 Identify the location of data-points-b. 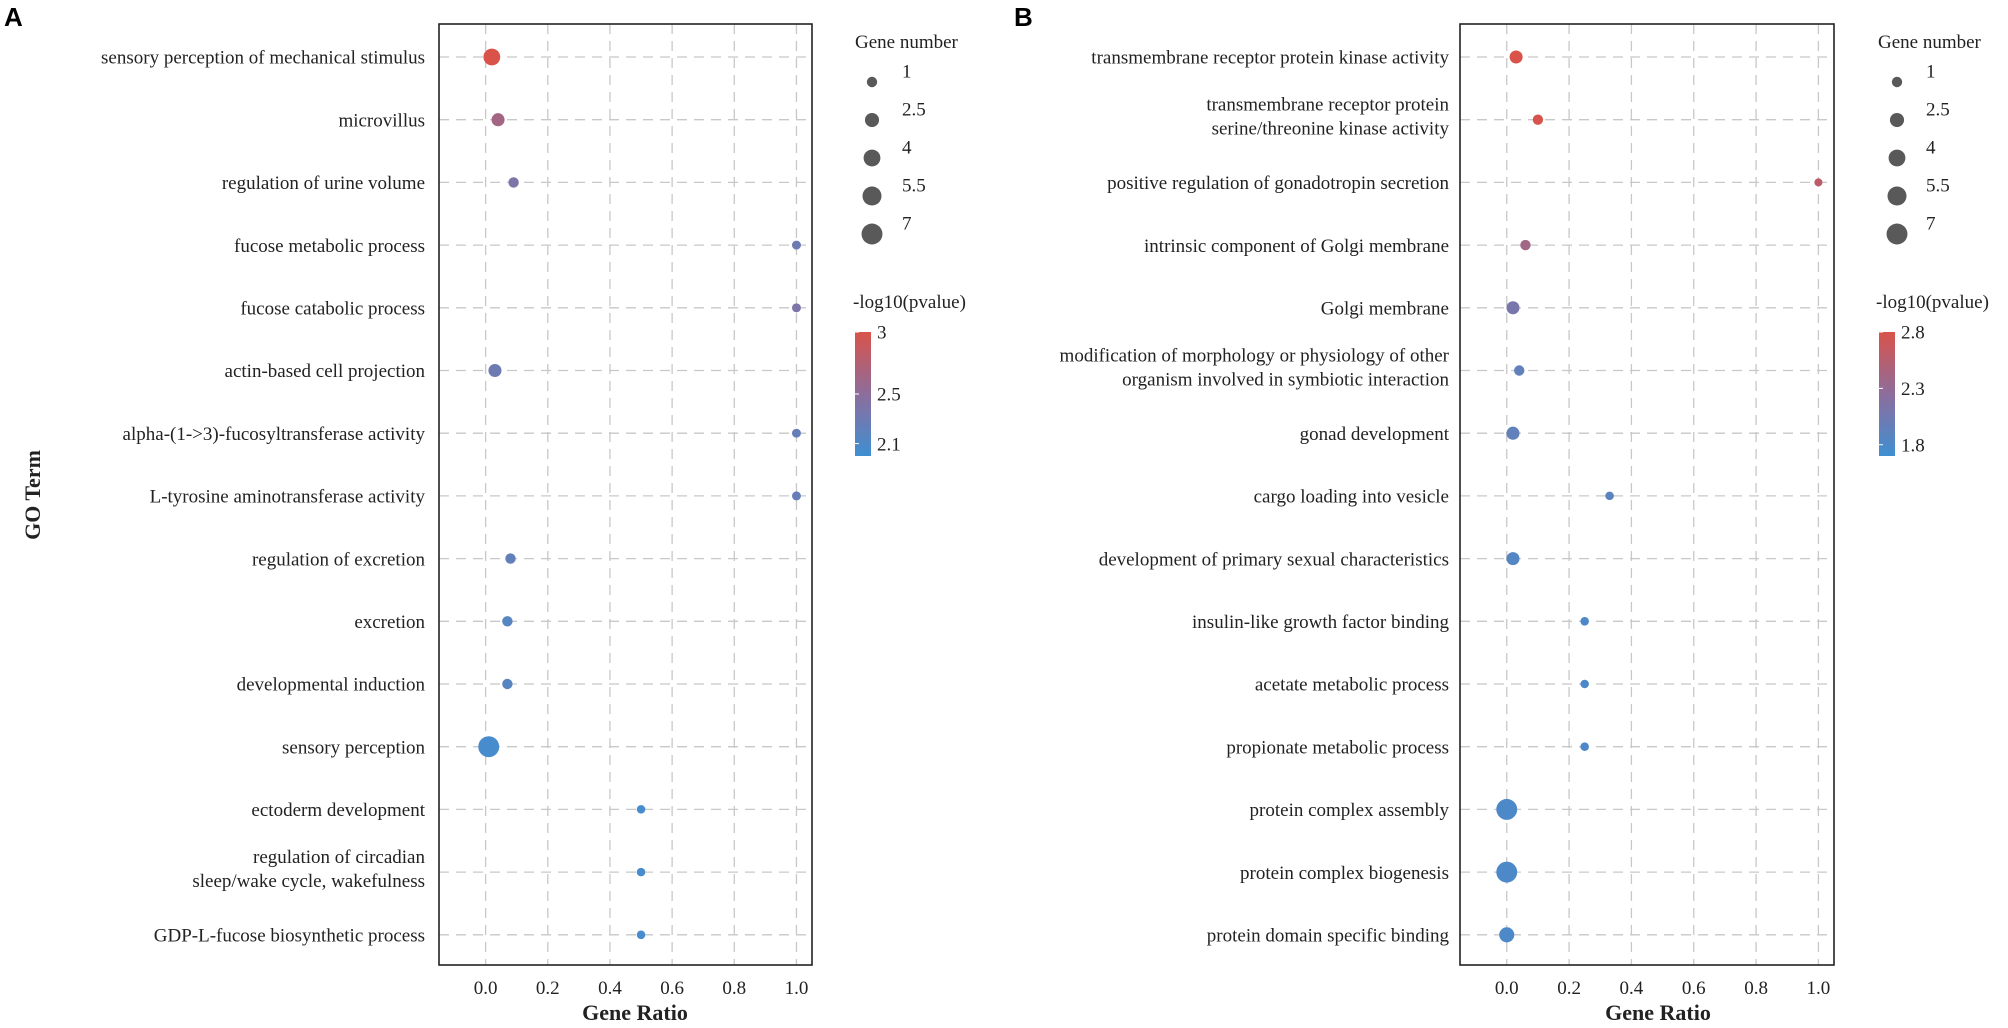
(1659, 496).